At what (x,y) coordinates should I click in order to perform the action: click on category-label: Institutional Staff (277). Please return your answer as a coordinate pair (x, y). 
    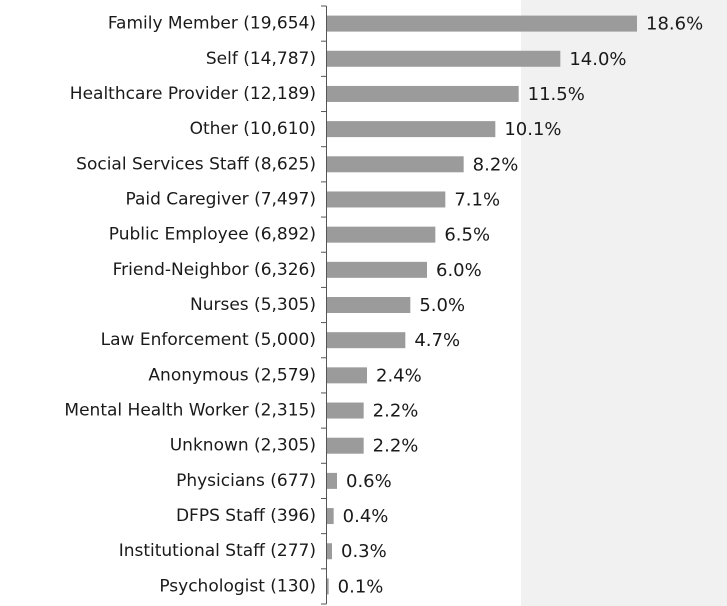
    Looking at the image, I should click on (217, 551).